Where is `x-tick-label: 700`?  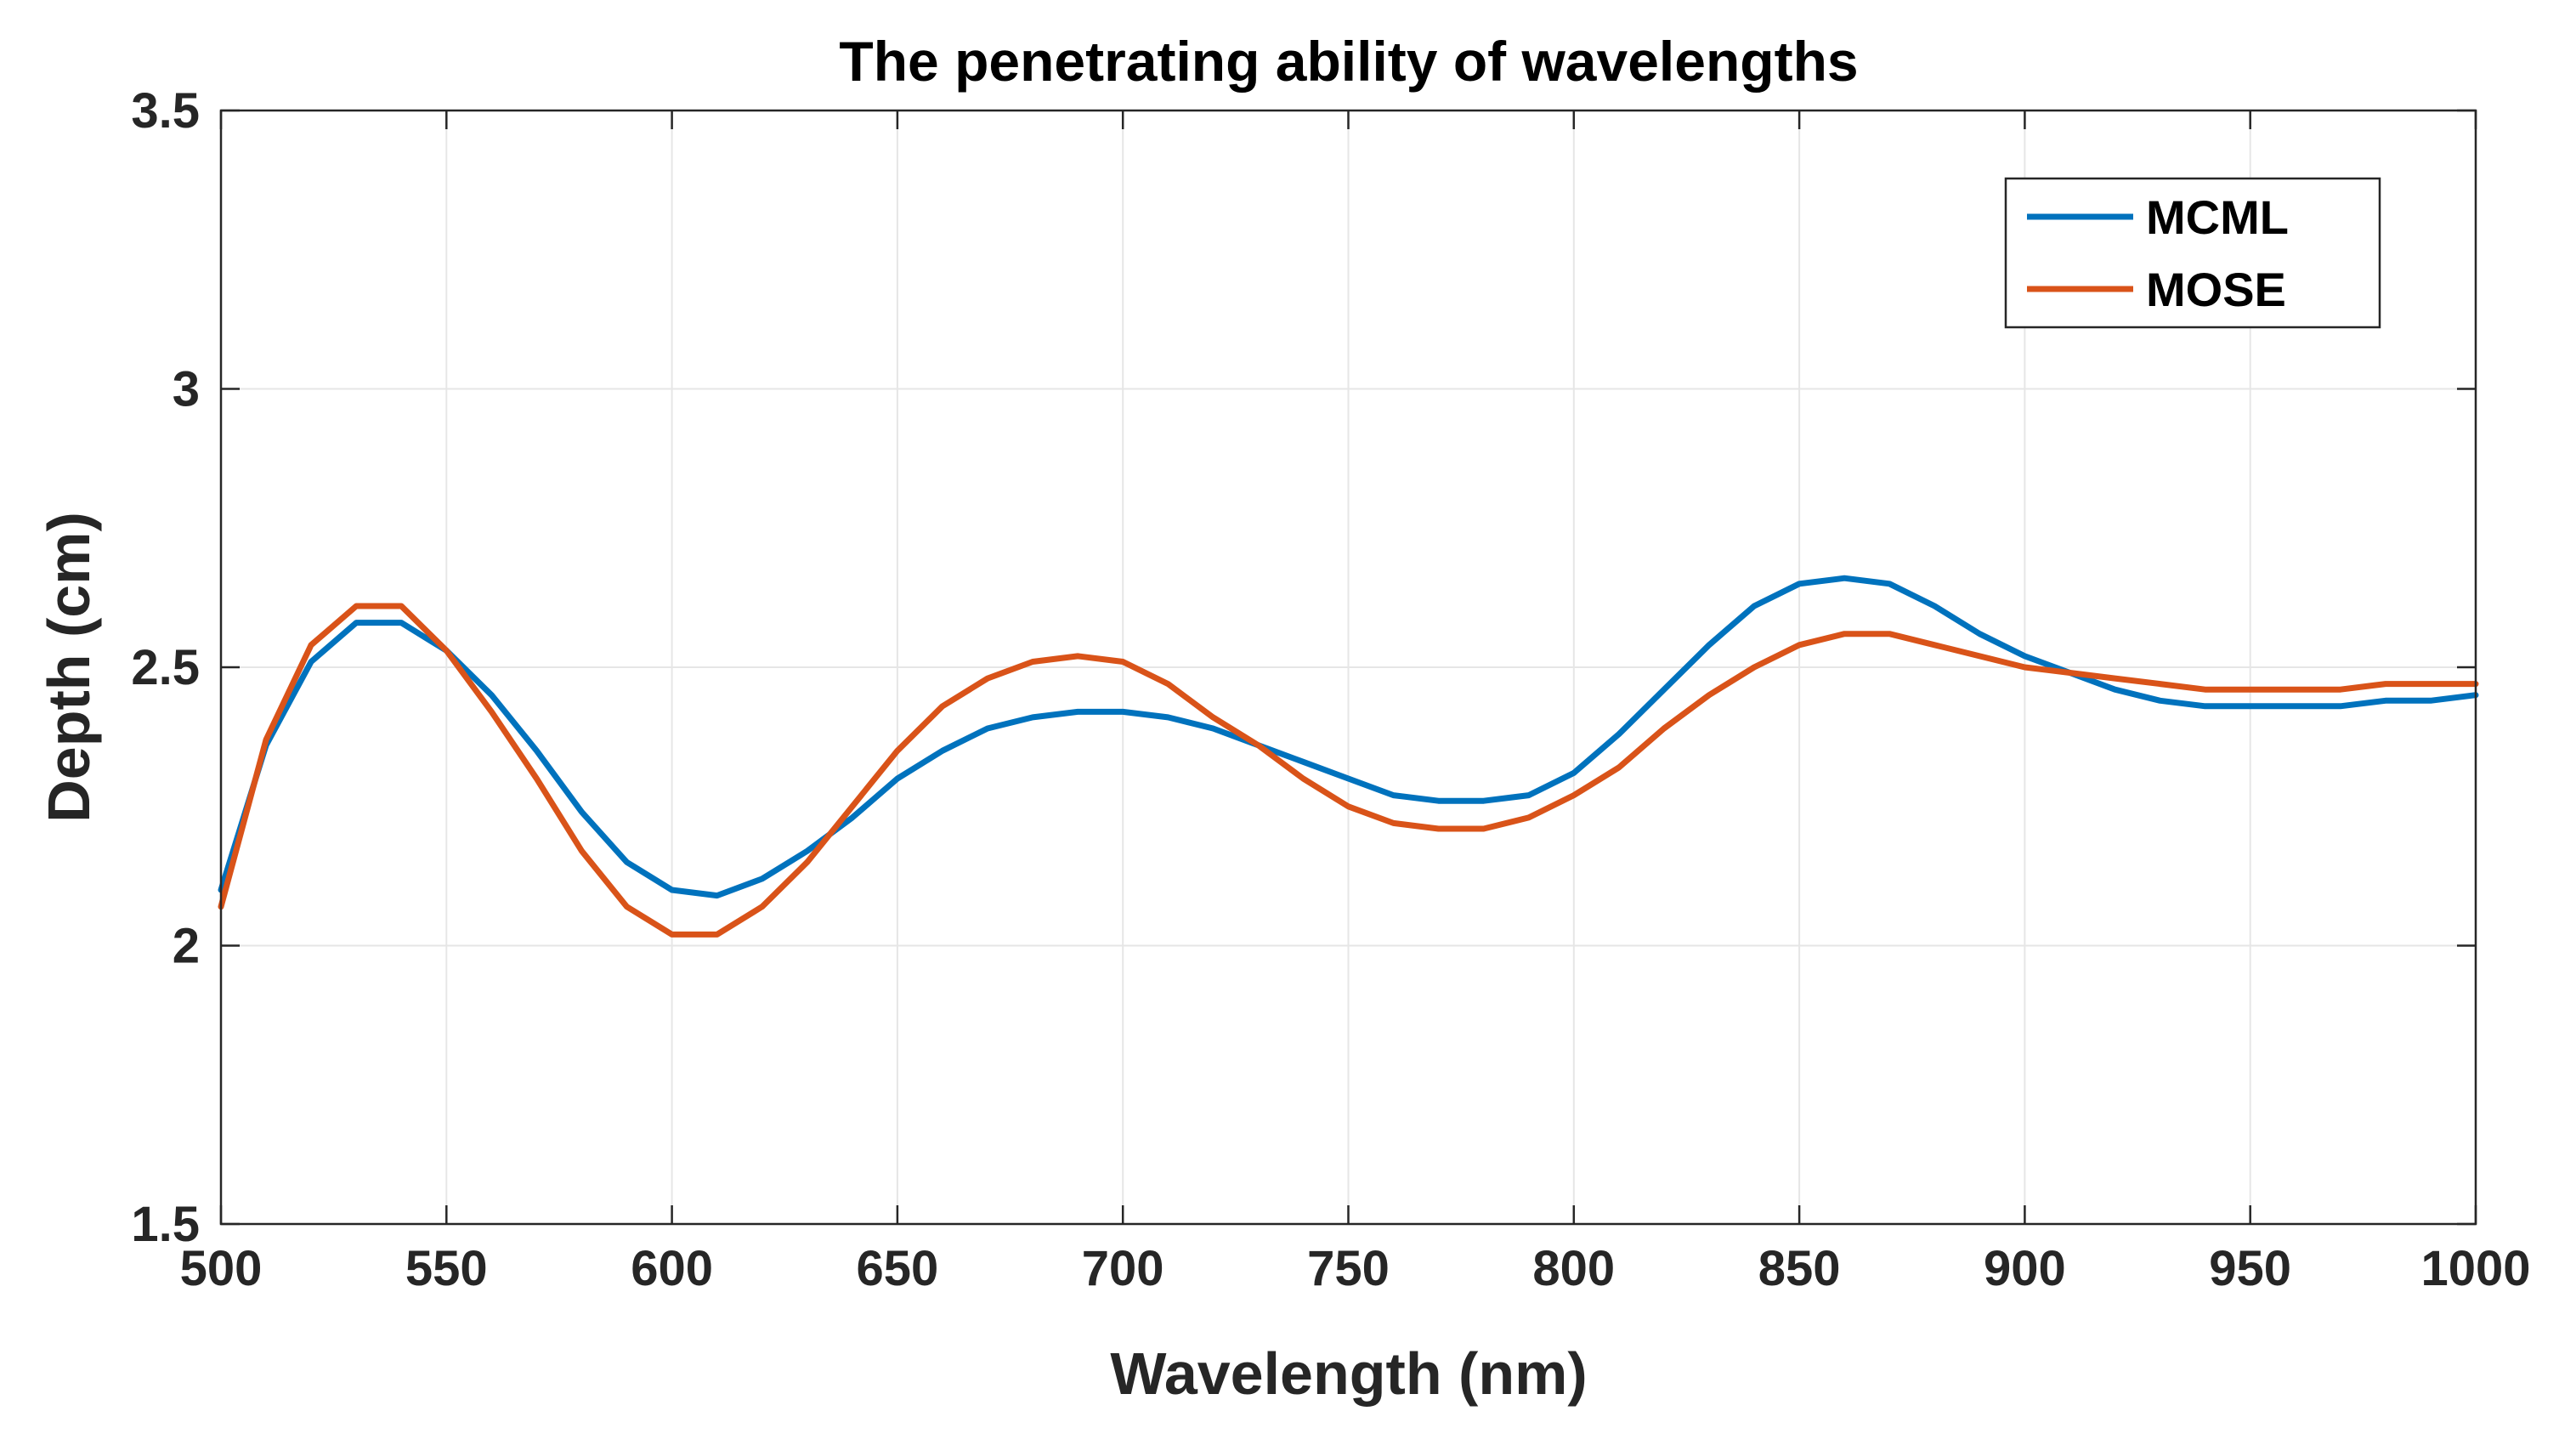 x-tick-label: 700 is located at coordinates (1123, 1268).